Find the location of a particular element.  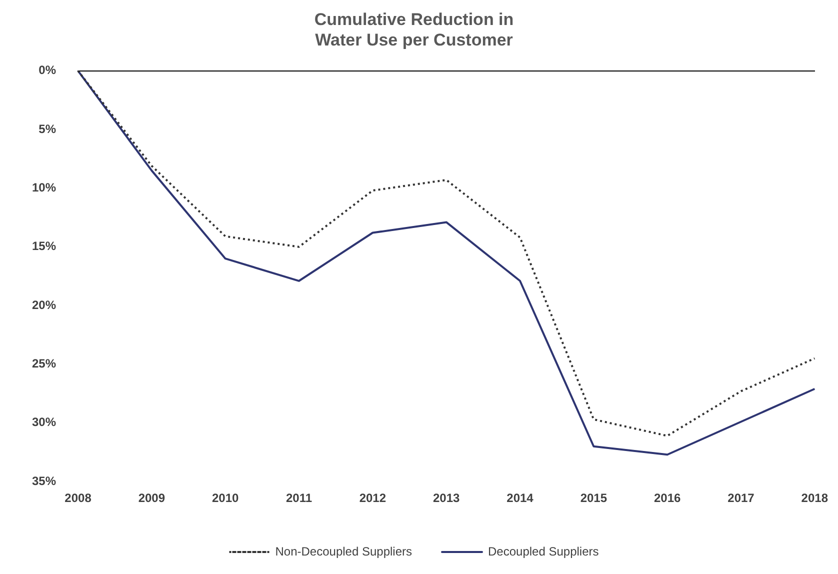

y-tick-label: 20% is located at coordinates (44, 305).